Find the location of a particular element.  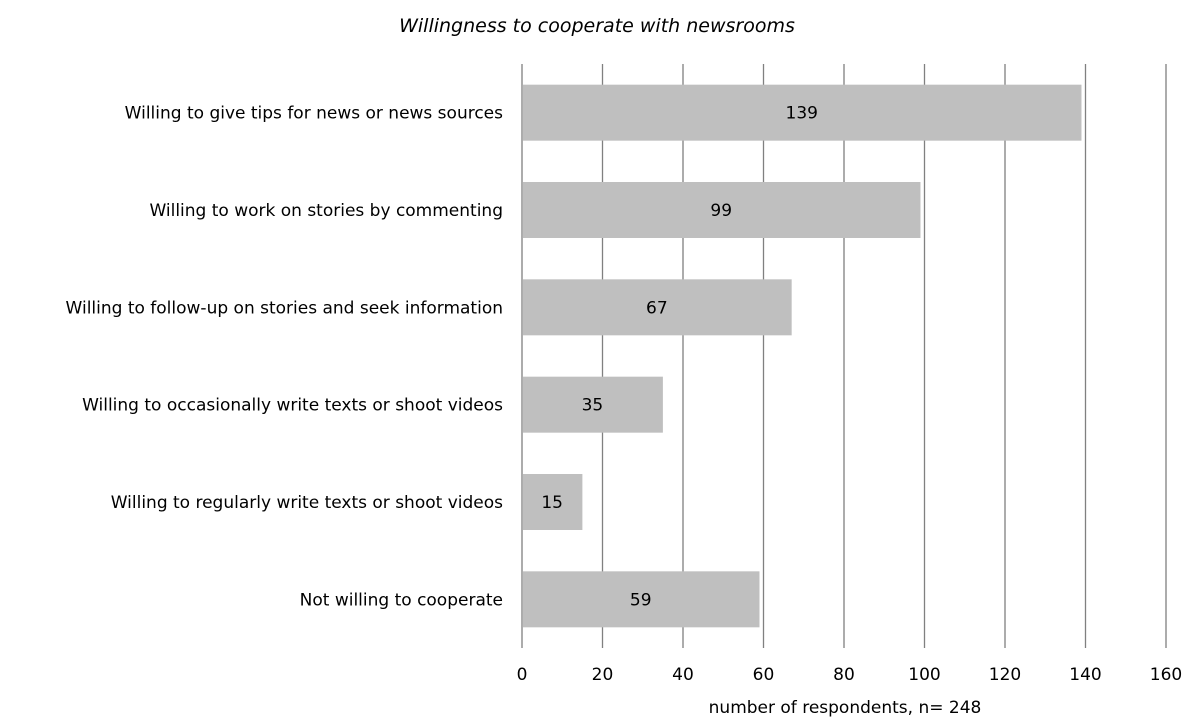

x-tick-label: 40 is located at coordinates (683, 675).